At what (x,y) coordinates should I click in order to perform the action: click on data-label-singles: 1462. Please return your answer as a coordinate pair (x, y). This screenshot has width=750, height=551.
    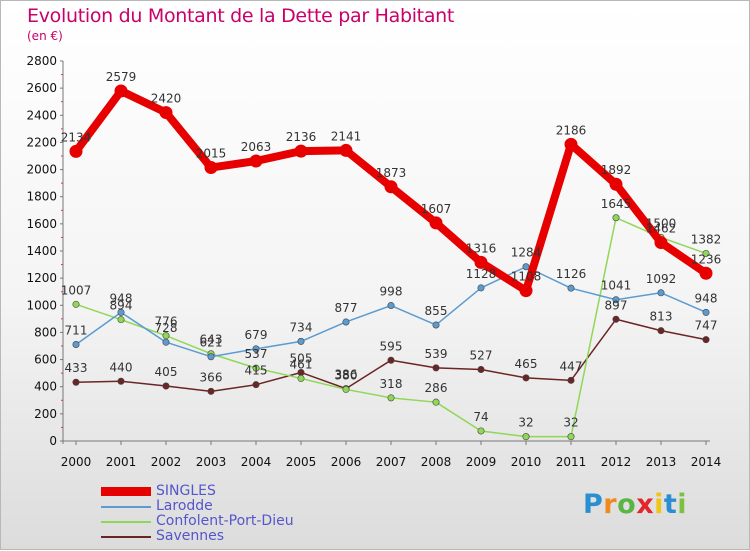
    Looking at the image, I should click on (661, 229).